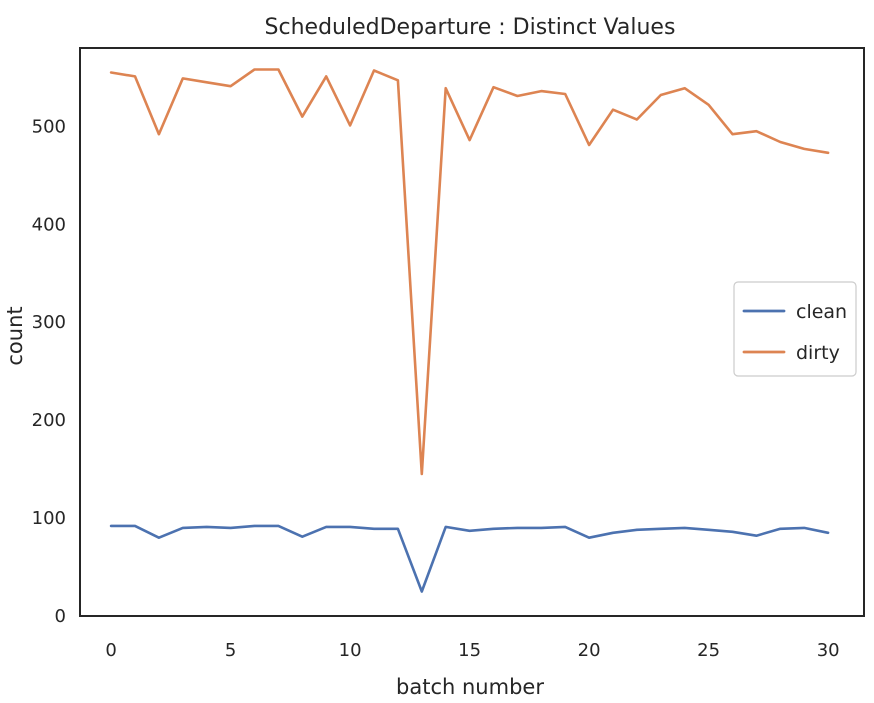 Image resolution: width=874 pixels, height=703 pixels. I want to click on y-tick-label: 400, so click(49, 224).